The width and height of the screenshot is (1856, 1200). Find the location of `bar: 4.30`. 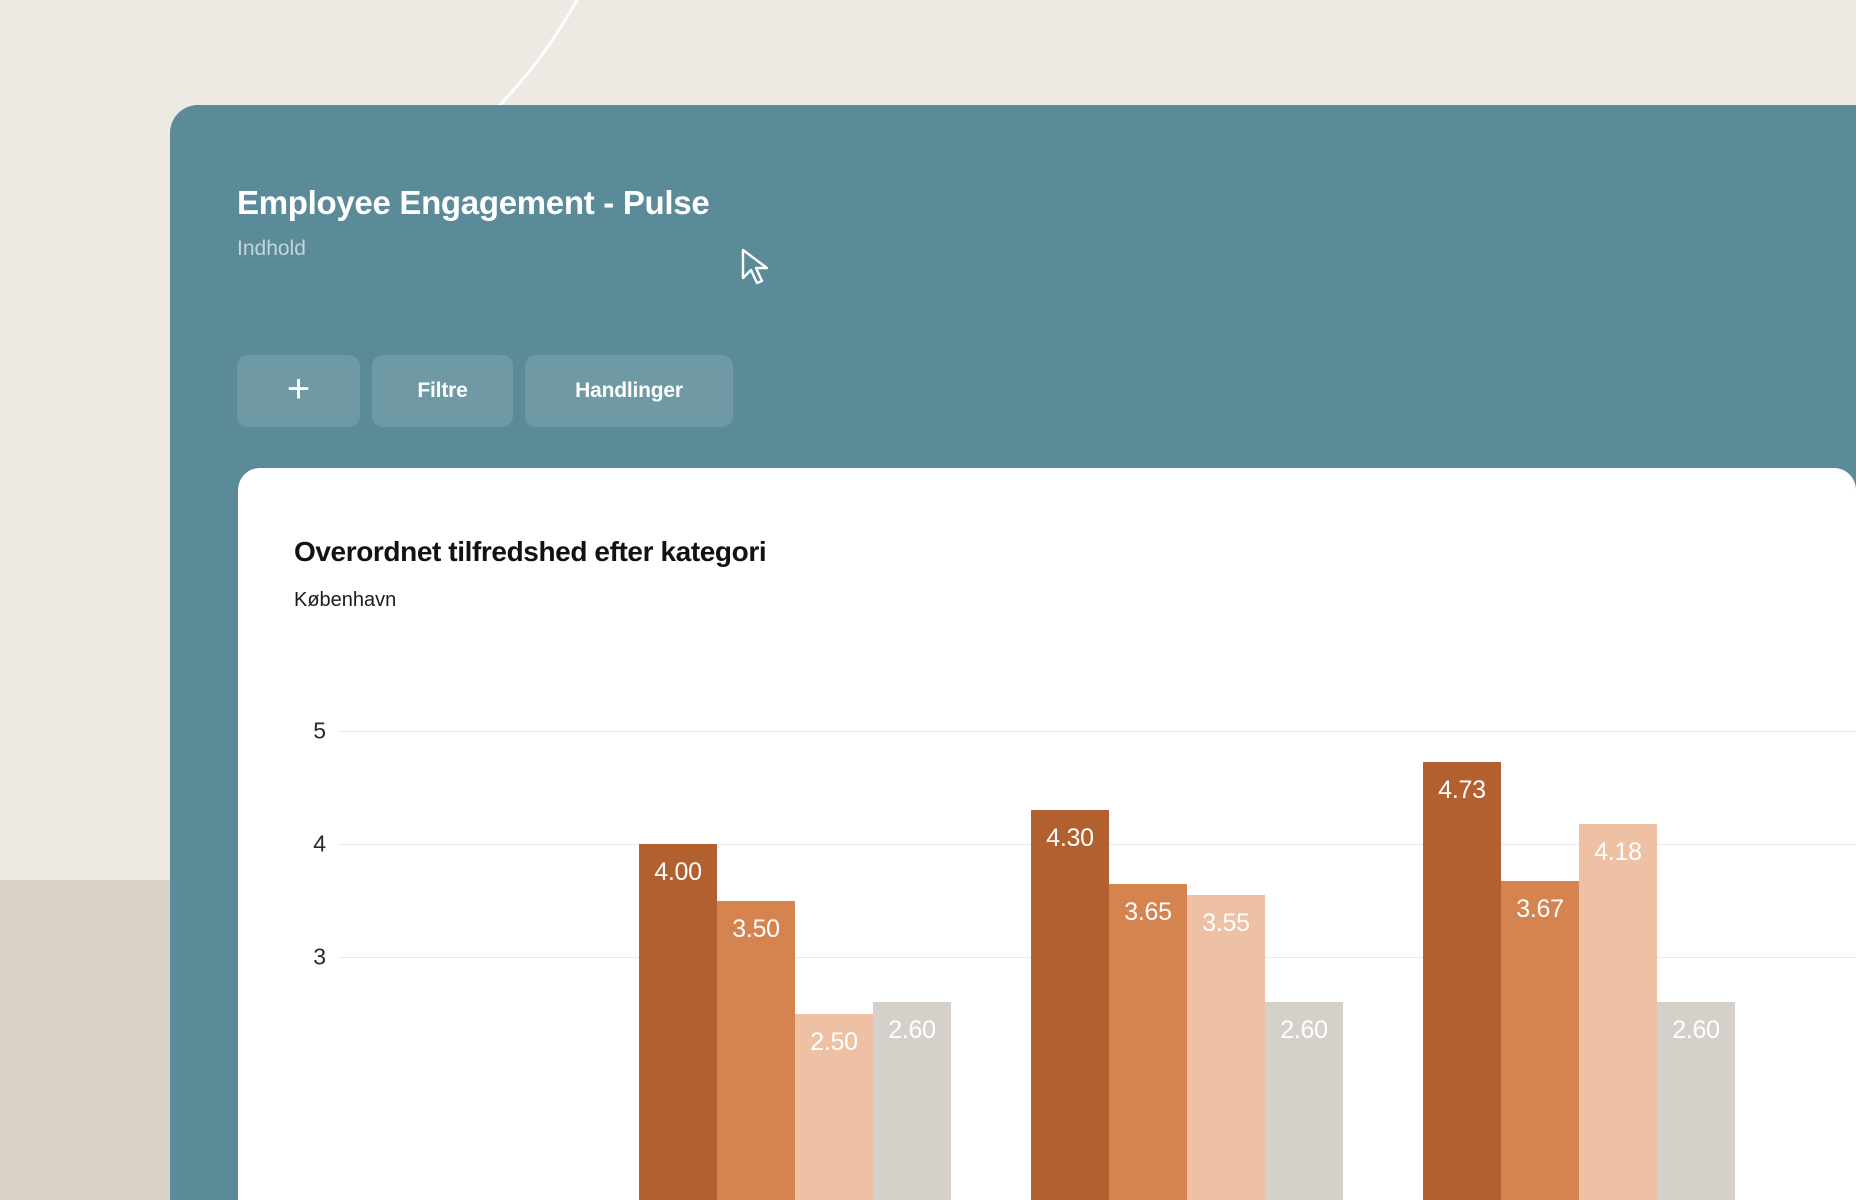

bar: 4.30 is located at coordinates (1070, 1005).